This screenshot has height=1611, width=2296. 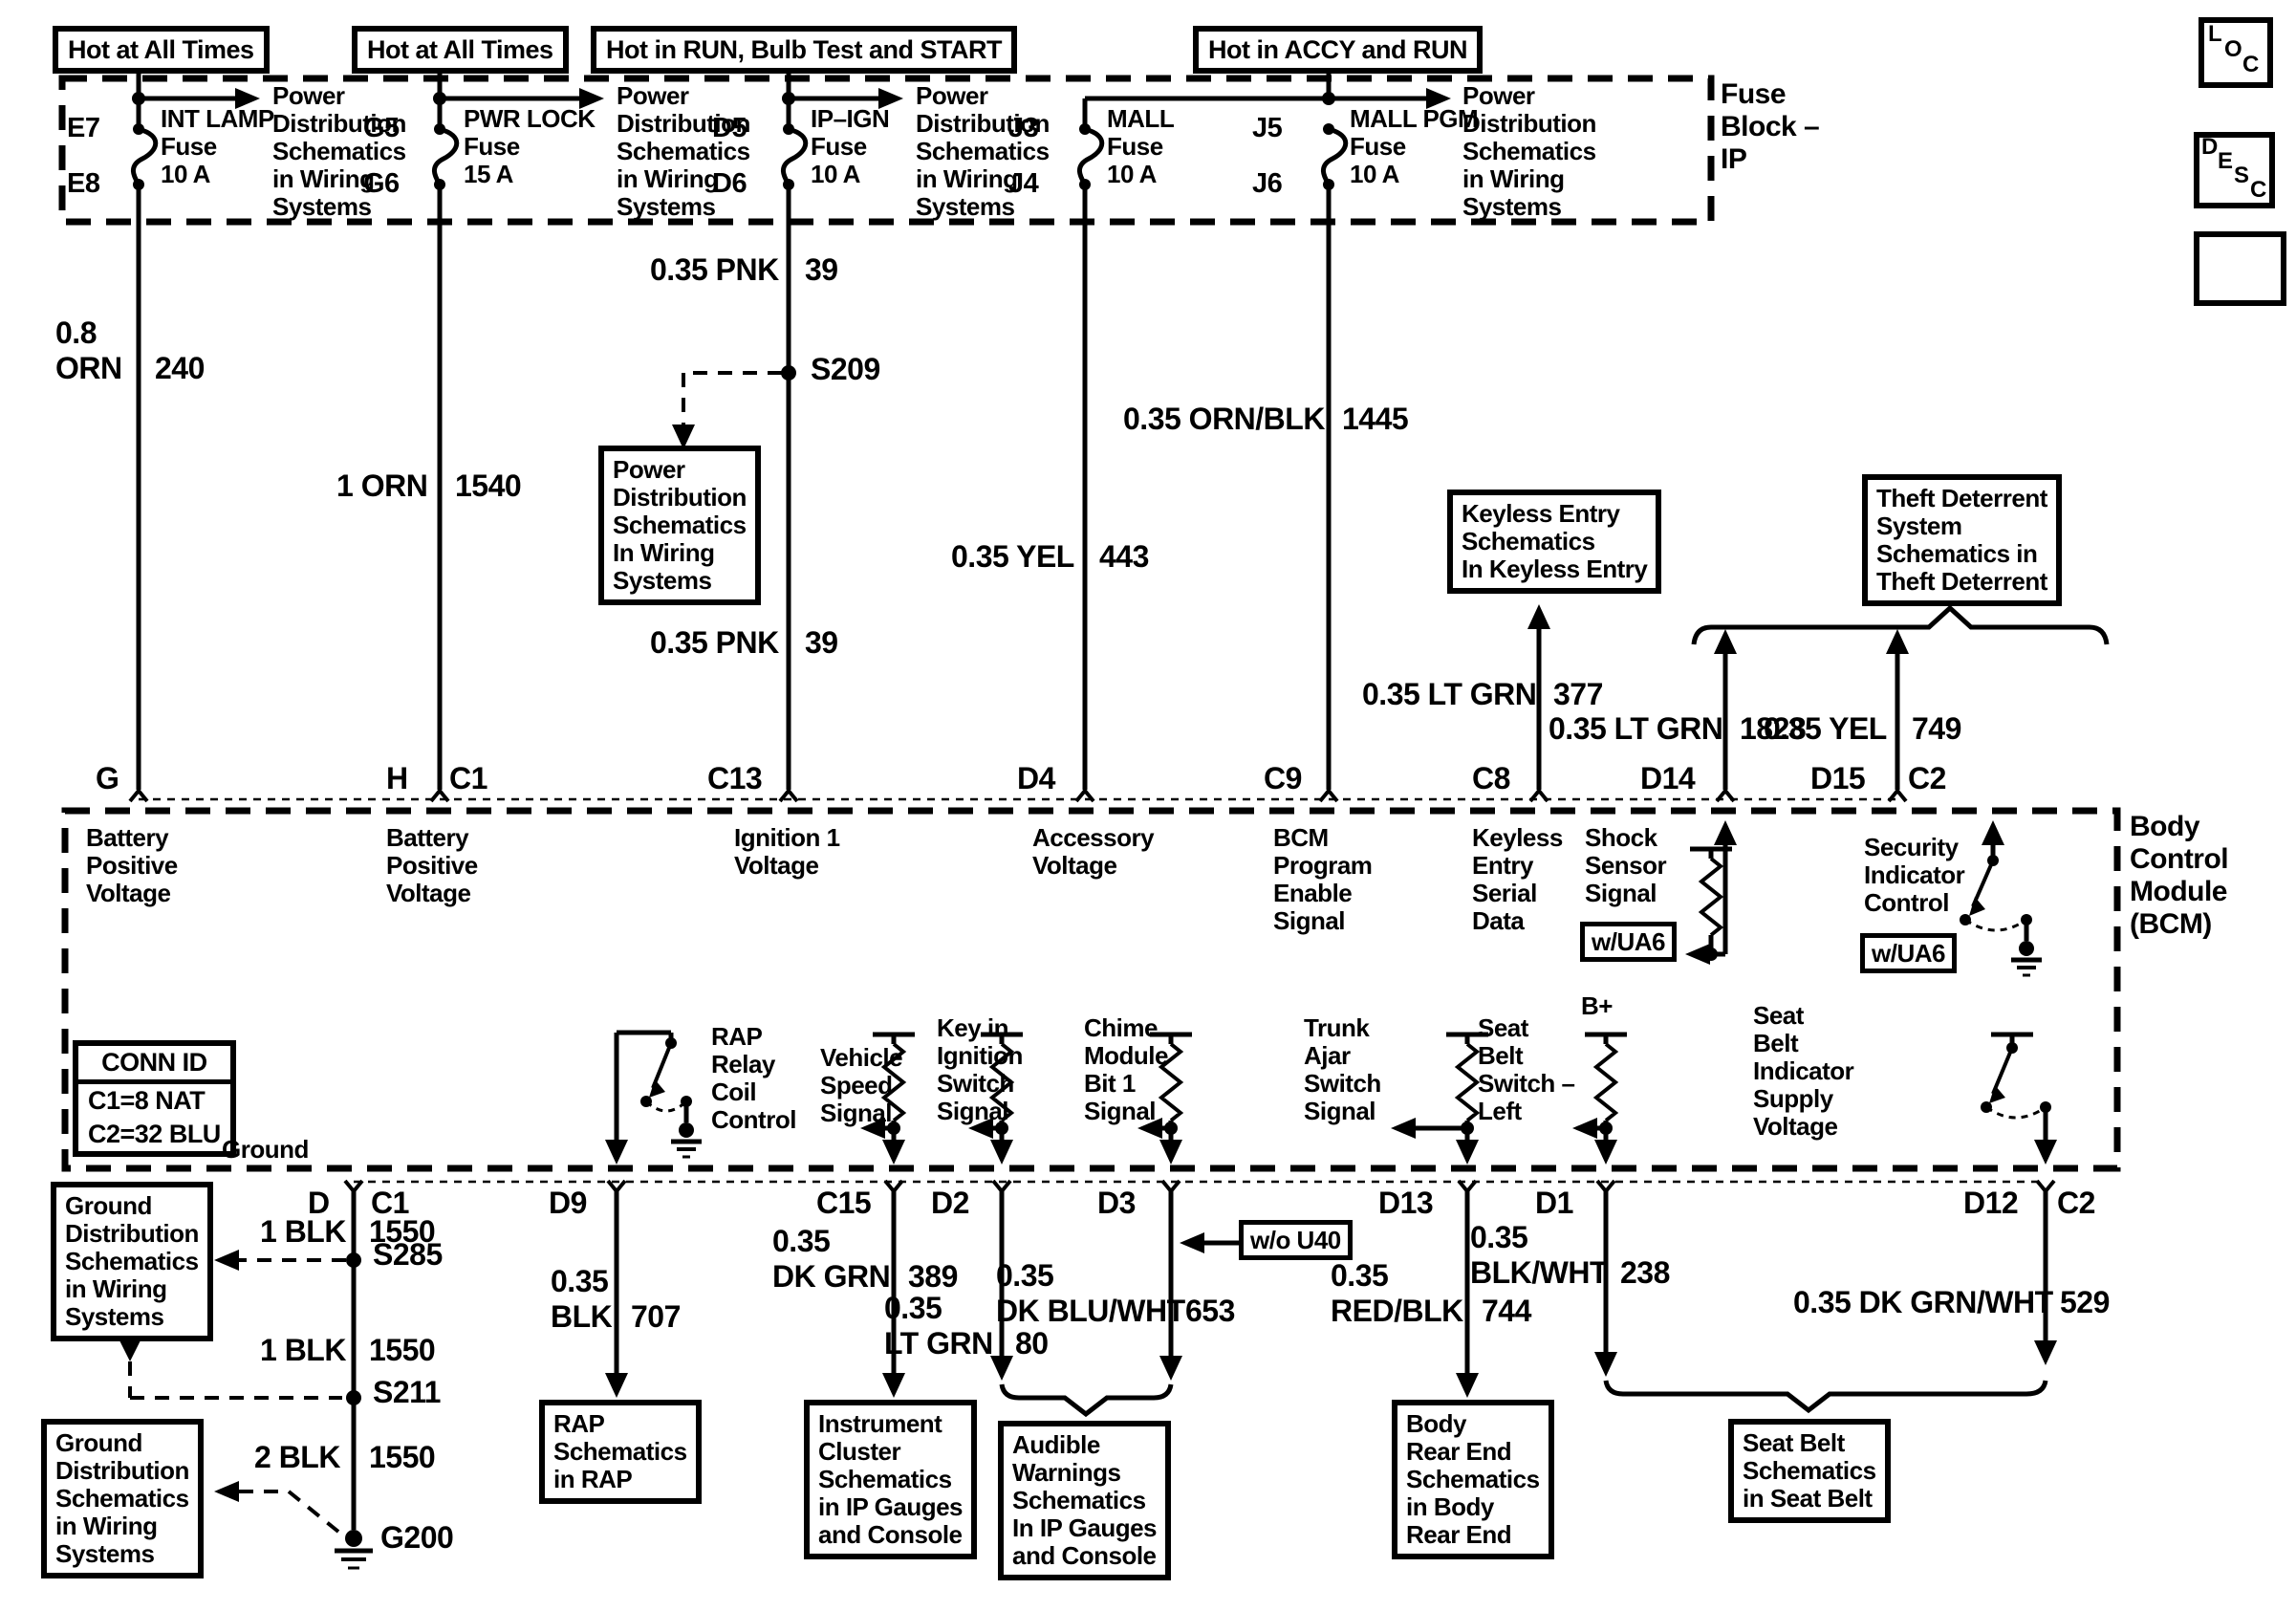 What do you see at coordinates (1900, 624) in the screenshot?
I see `theft-brace` at bounding box center [1900, 624].